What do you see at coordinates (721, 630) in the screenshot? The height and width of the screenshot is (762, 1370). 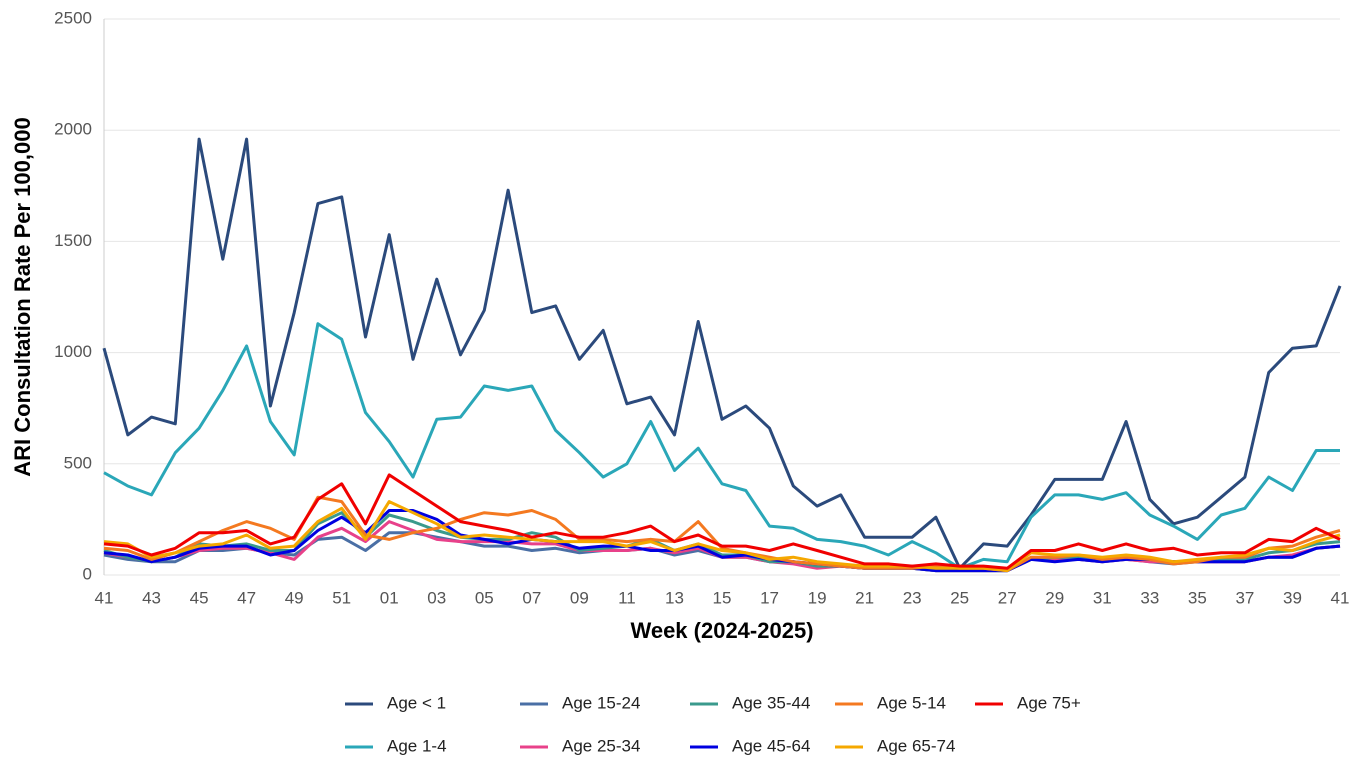 I see `x-axis-title: Week (2024-2025)` at bounding box center [721, 630].